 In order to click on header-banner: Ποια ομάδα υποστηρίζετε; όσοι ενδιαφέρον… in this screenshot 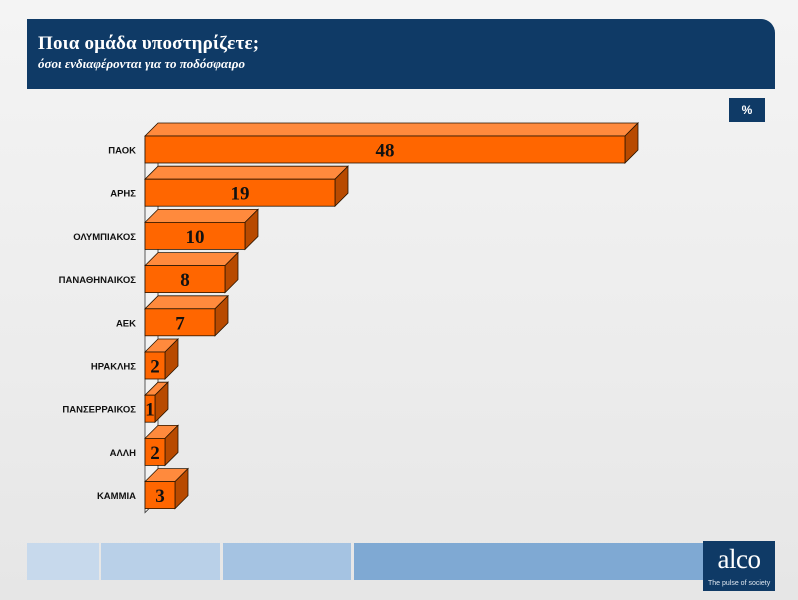, I will do `click(401, 54)`.